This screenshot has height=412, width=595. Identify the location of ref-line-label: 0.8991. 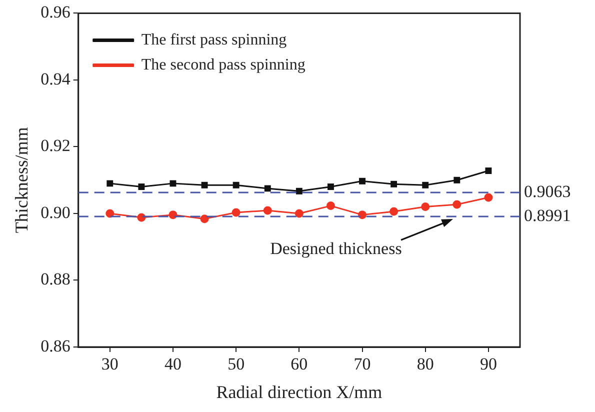
(547, 215).